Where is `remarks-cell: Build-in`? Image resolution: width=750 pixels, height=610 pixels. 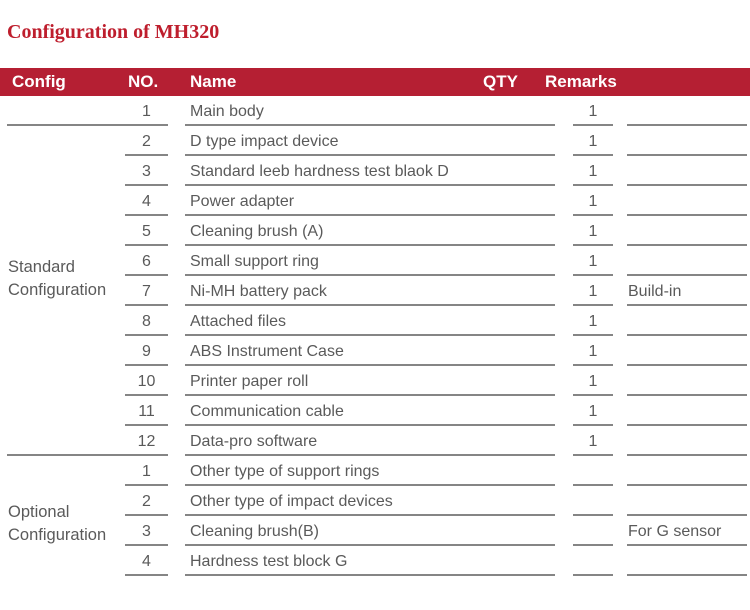 remarks-cell: Build-in is located at coordinates (687, 294).